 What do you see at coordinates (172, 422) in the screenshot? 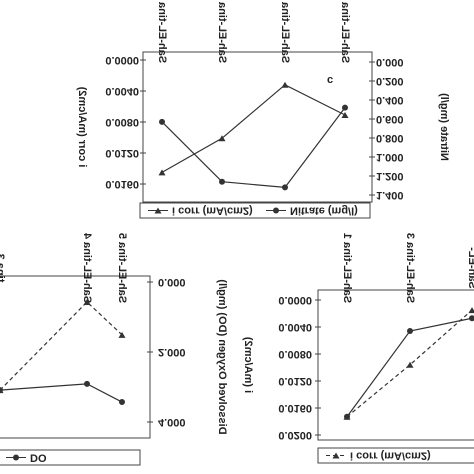
I see `y-tick-label: 4.000` at bounding box center [172, 422].